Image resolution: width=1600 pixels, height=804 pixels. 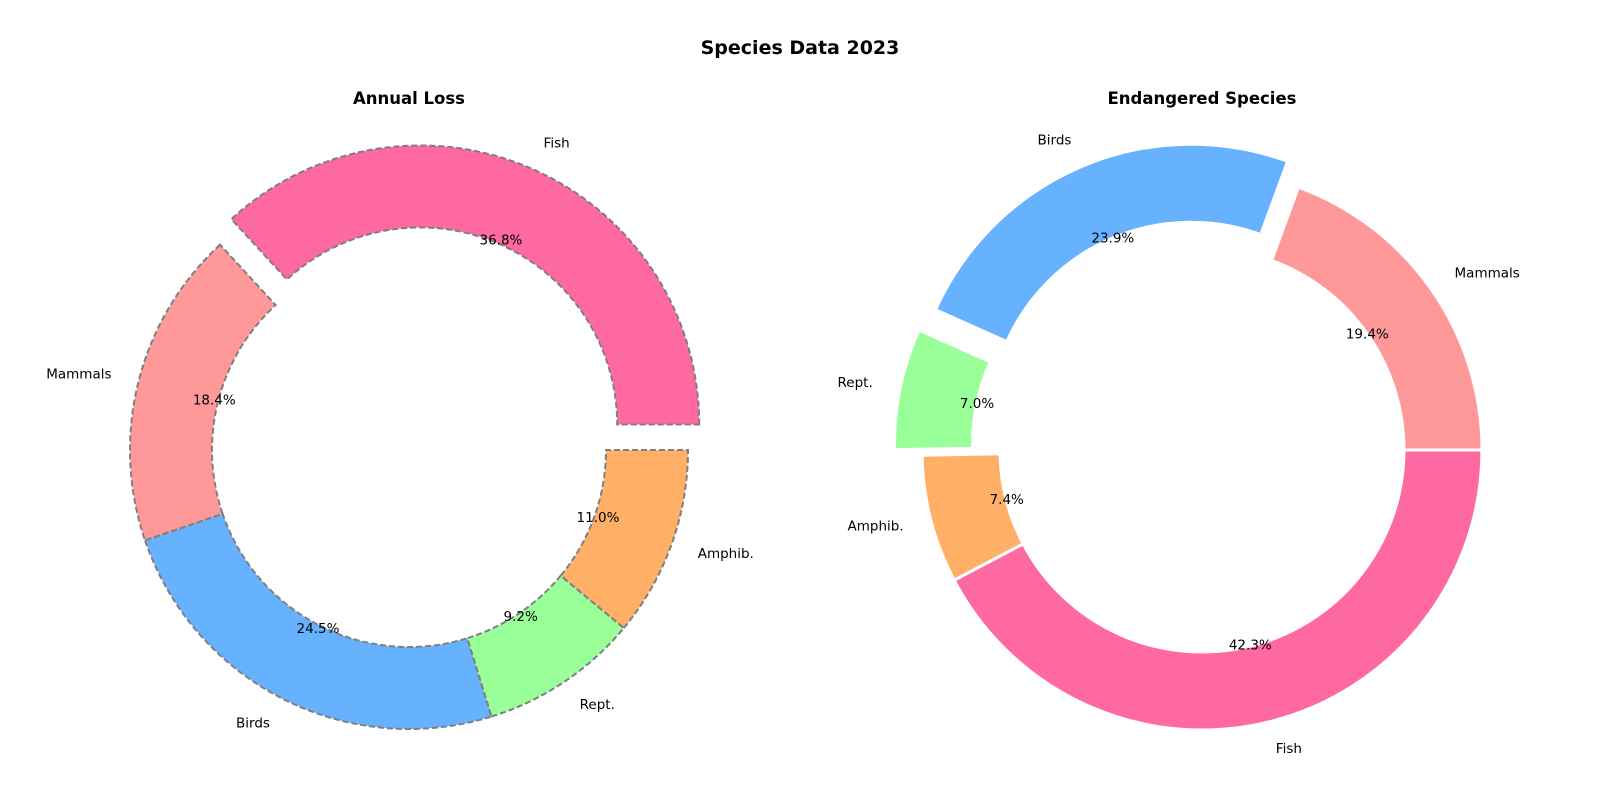 What do you see at coordinates (318, 629) in the screenshot?
I see `percent-birds: 24.5%` at bounding box center [318, 629].